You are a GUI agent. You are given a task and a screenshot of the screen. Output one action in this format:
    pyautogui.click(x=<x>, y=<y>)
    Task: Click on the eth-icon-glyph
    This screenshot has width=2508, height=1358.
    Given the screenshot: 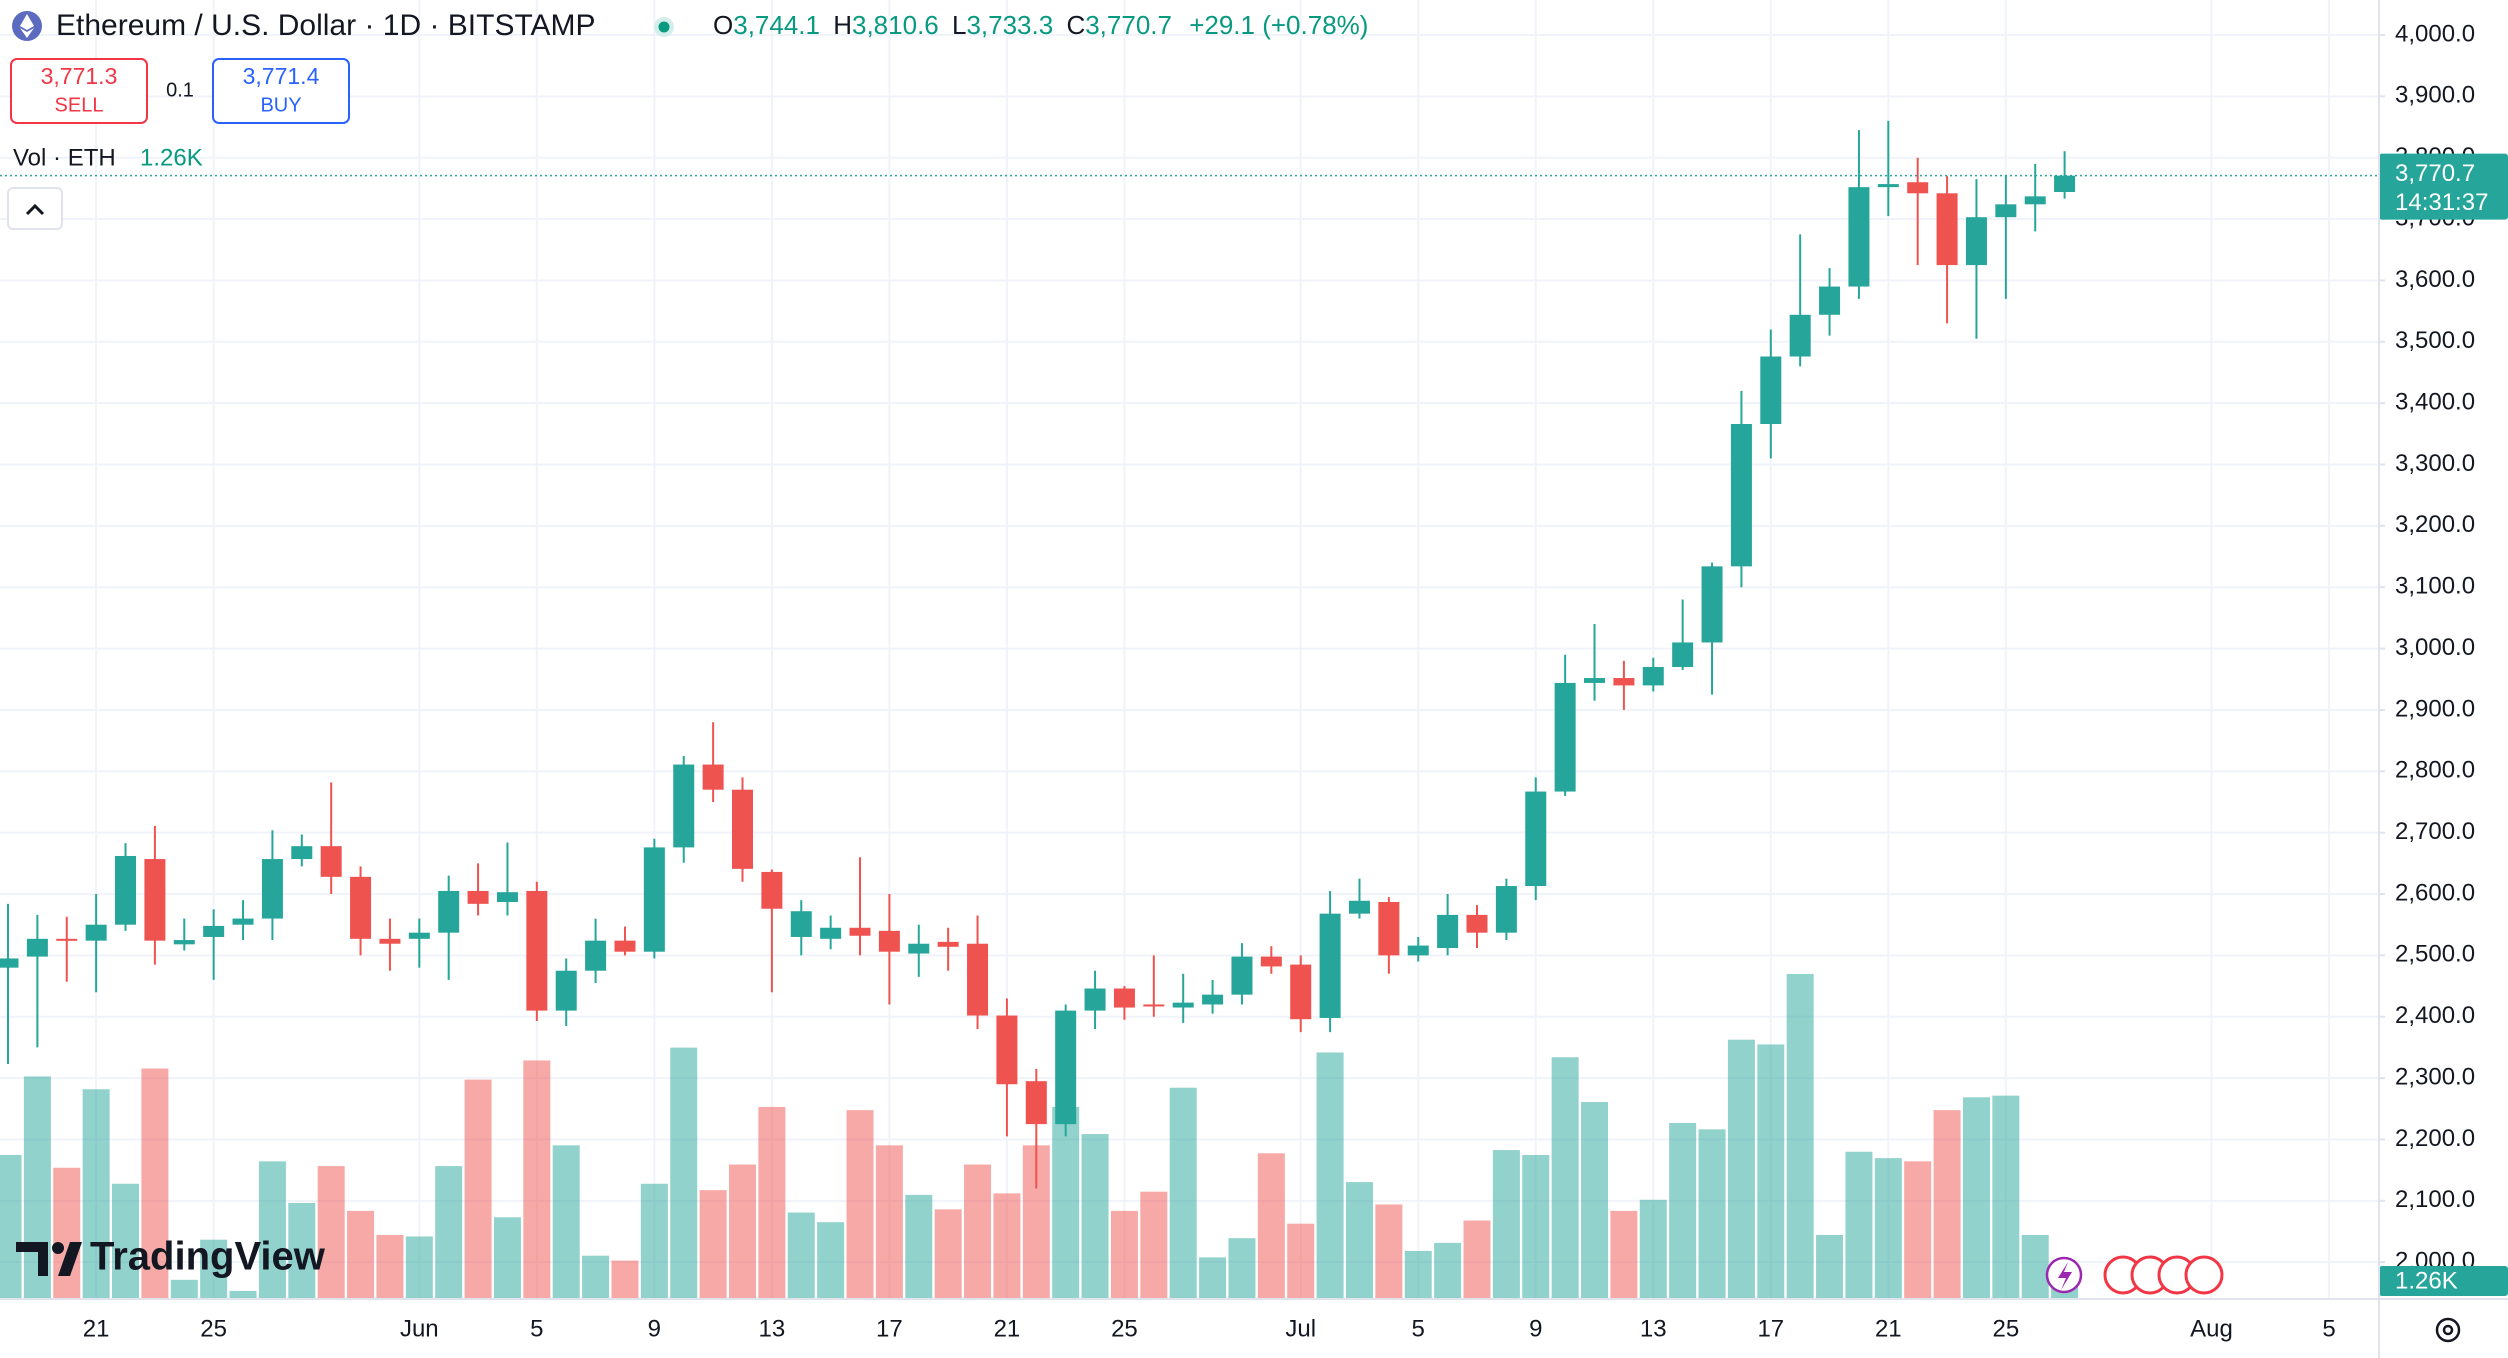 What is the action you would take?
    pyautogui.click(x=27, y=26)
    